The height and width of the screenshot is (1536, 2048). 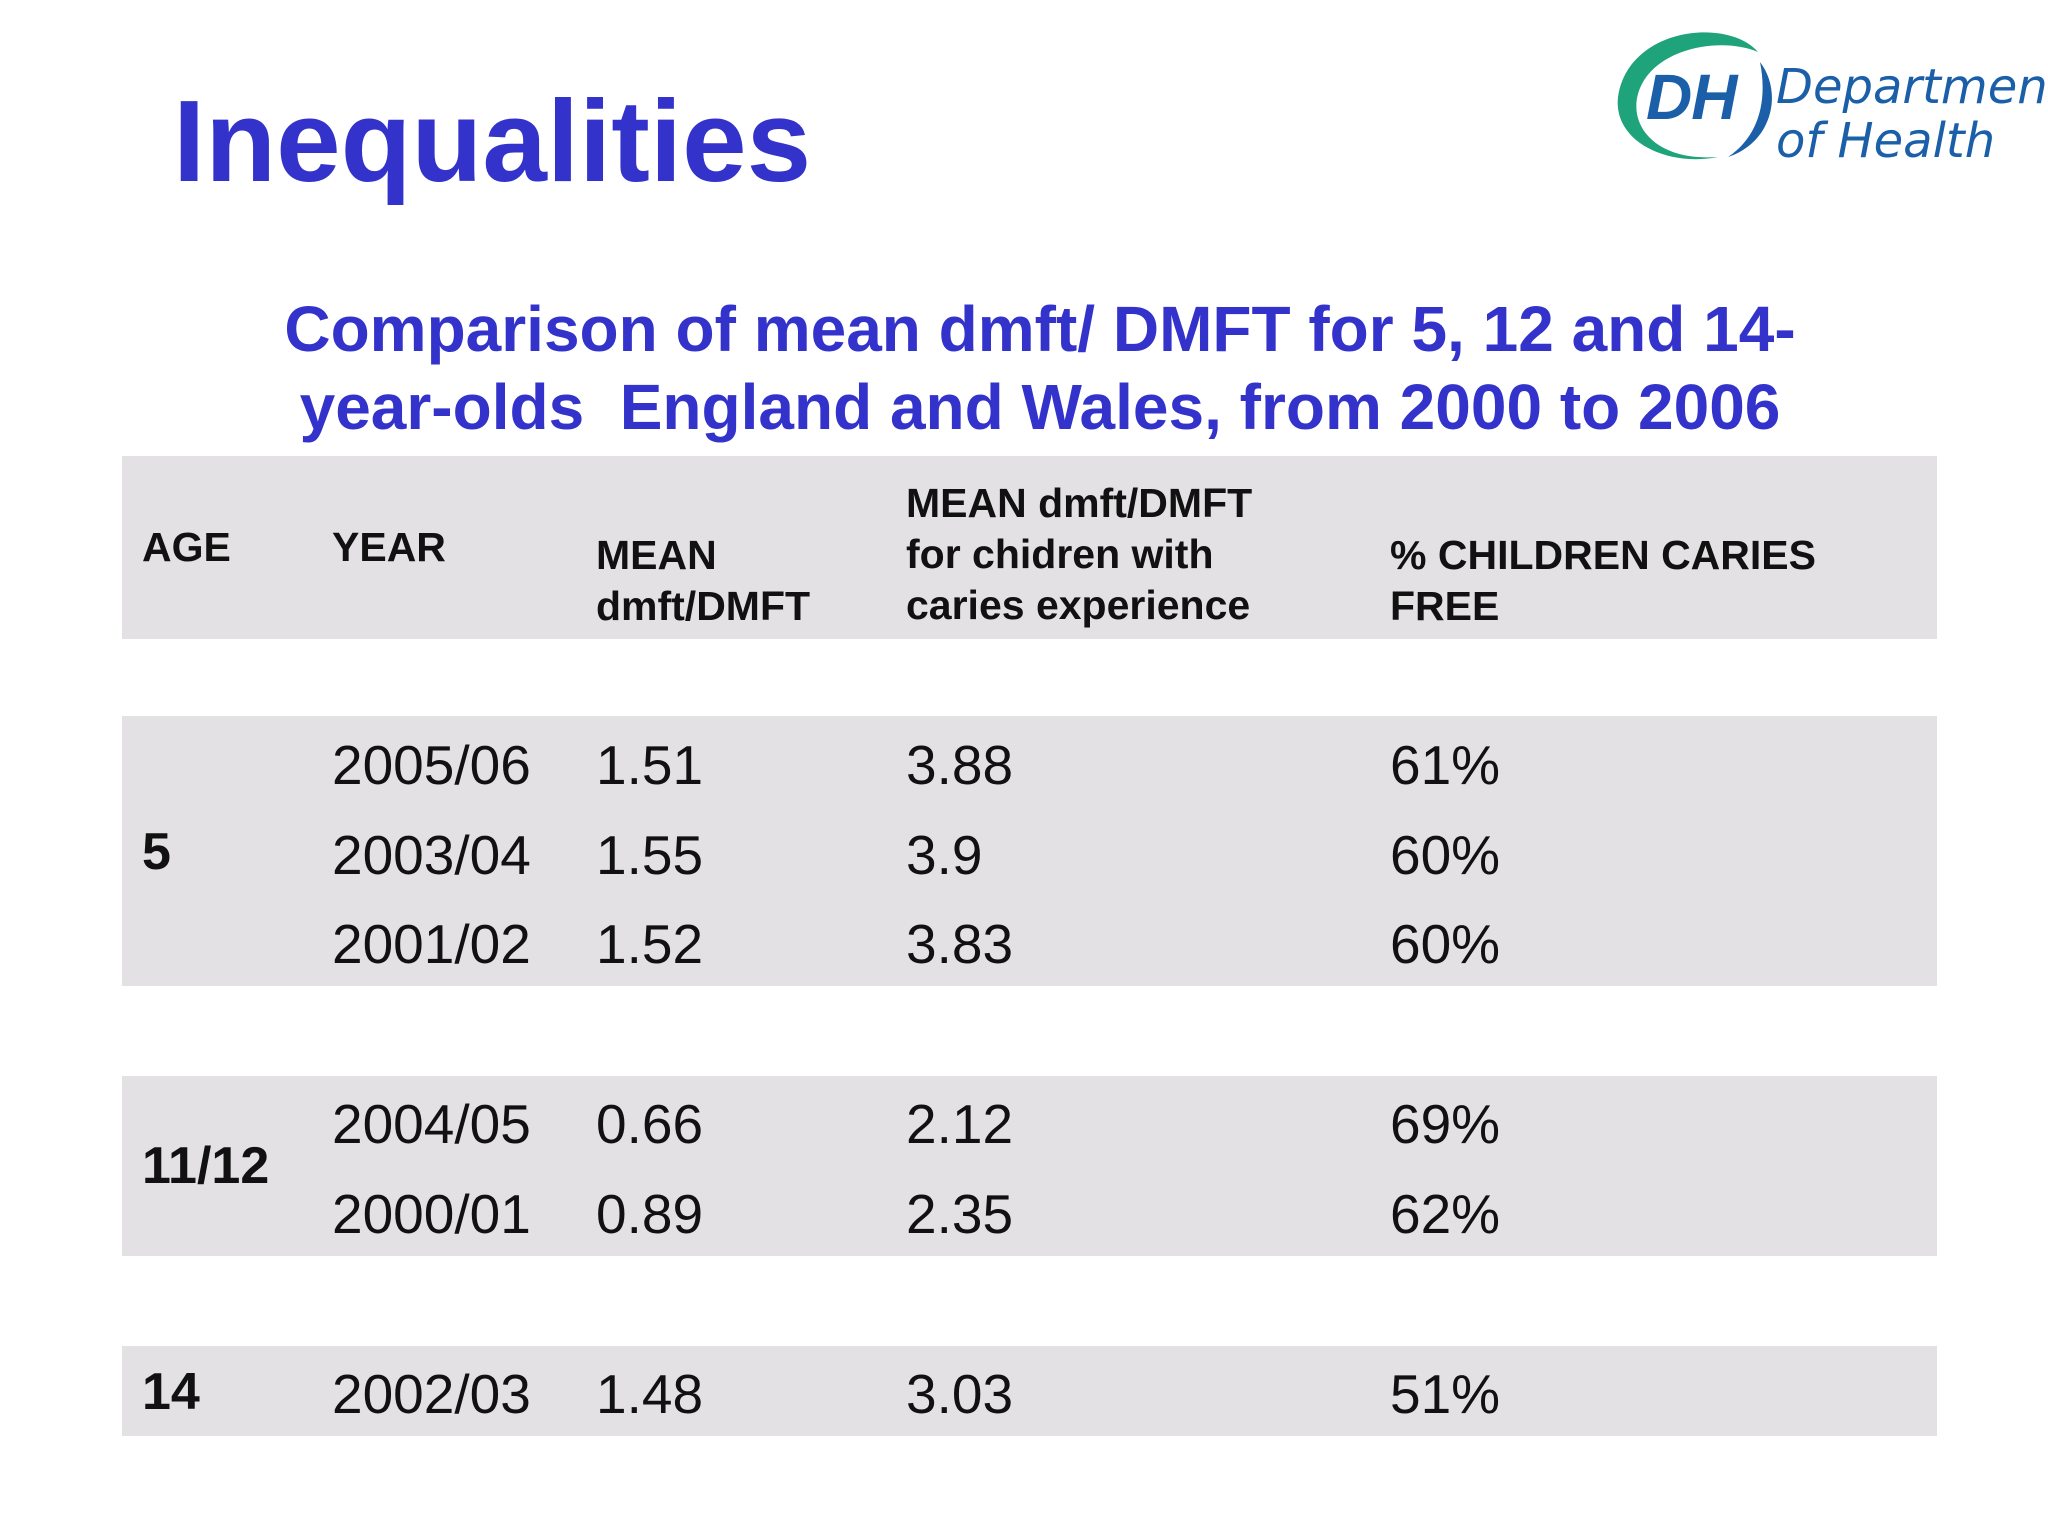 What do you see at coordinates (1603, 581) in the screenshot?
I see `header-caries-free: % CHILDREN CARIES FREE` at bounding box center [1603, 581].